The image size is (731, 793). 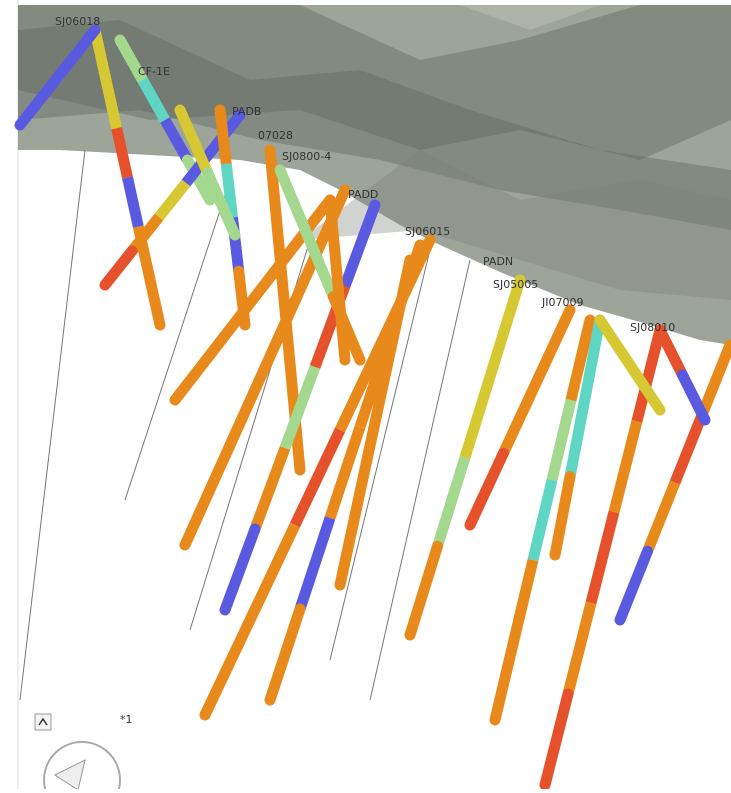 I want to click on compass, so click(x=82, y=767).